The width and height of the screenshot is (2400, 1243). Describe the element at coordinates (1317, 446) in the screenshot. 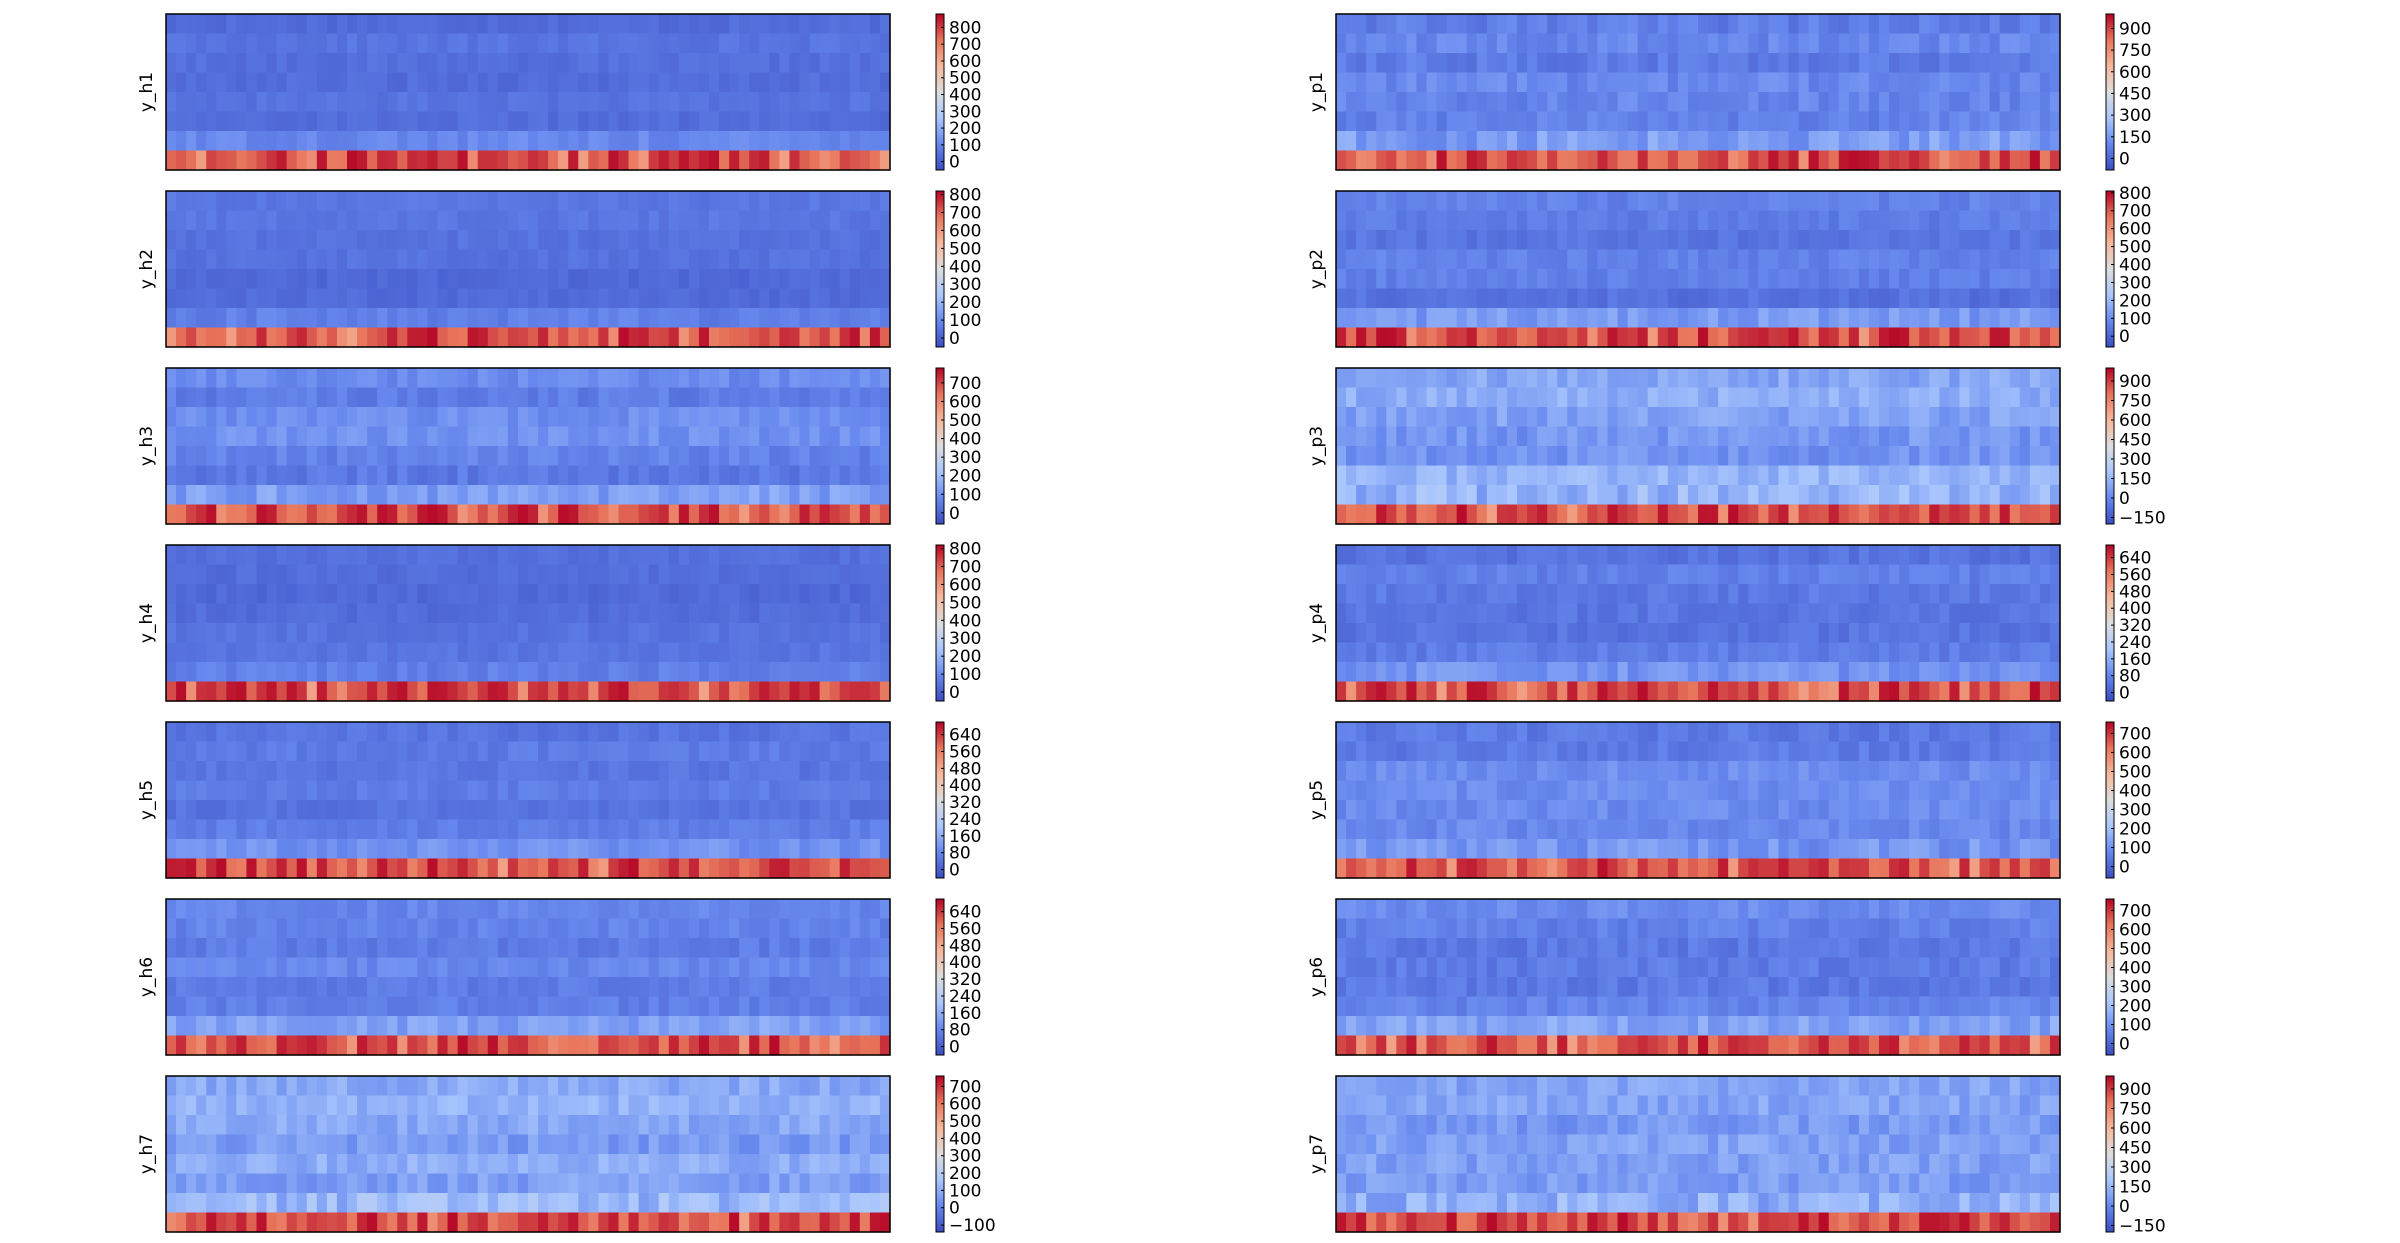

I see `heatmap-ylabel: y_p3` at that location.